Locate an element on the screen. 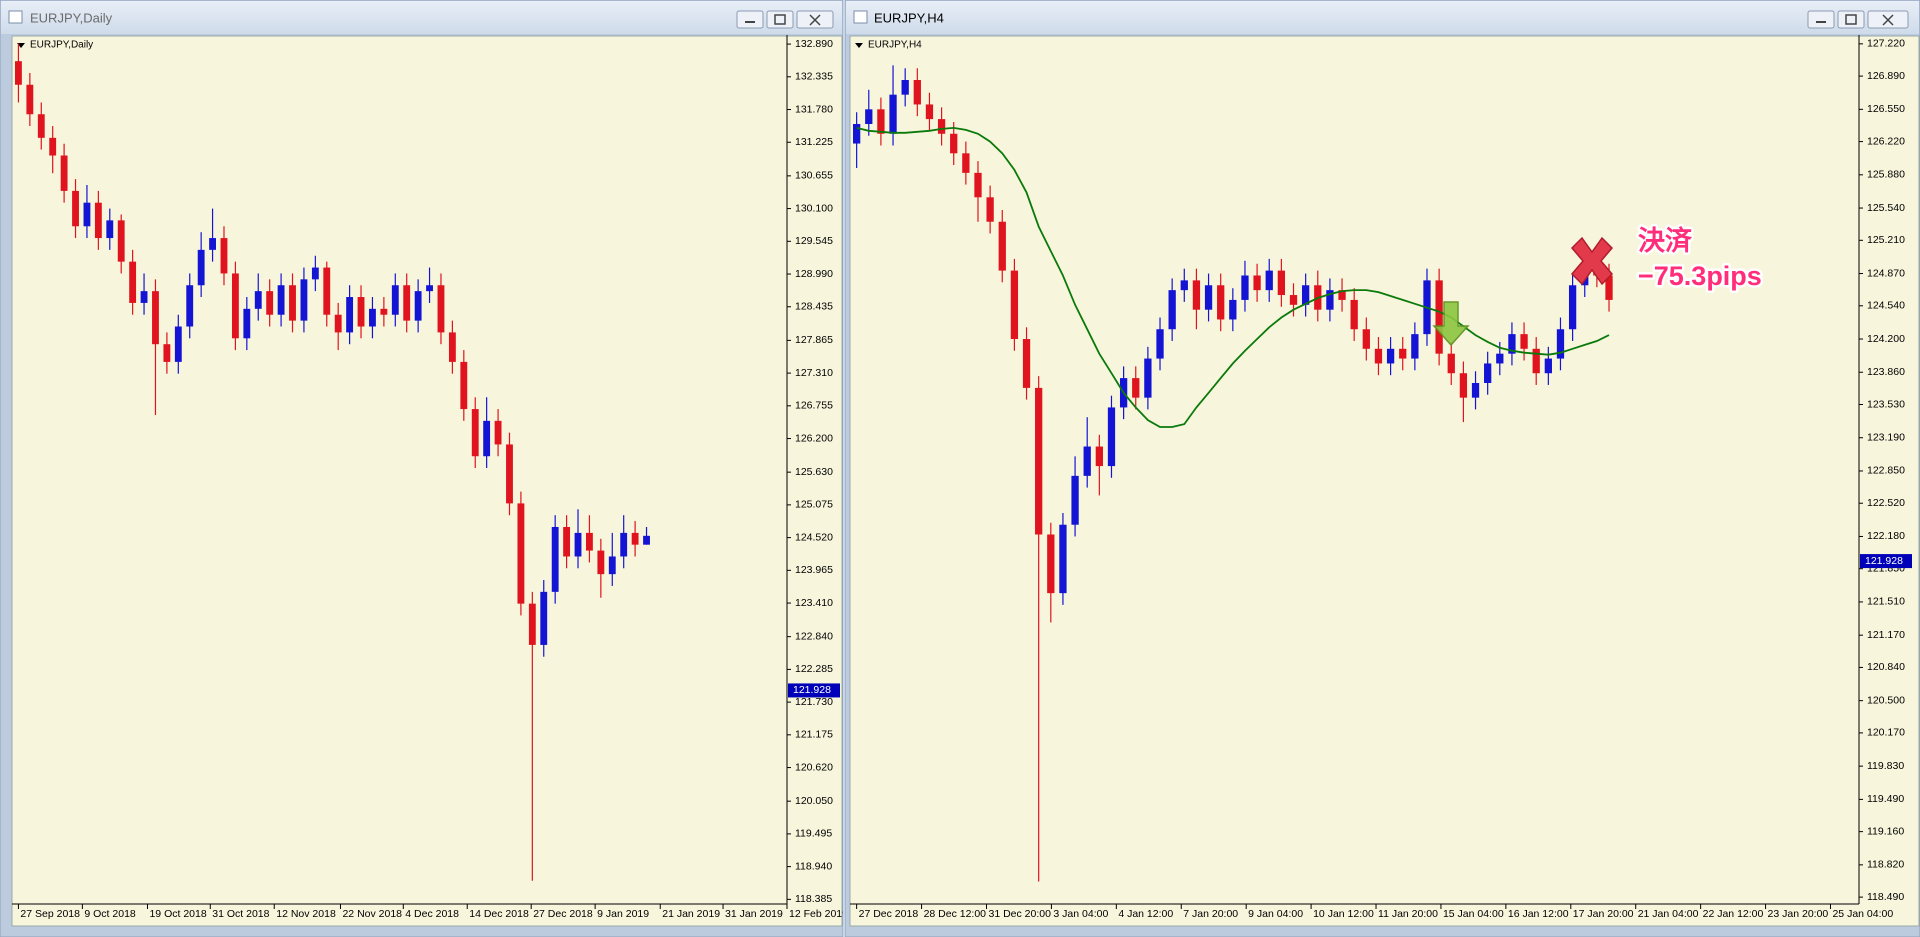 This screenshot has height=937, width=1920. current-price-box is located at coordinates (814, 690).